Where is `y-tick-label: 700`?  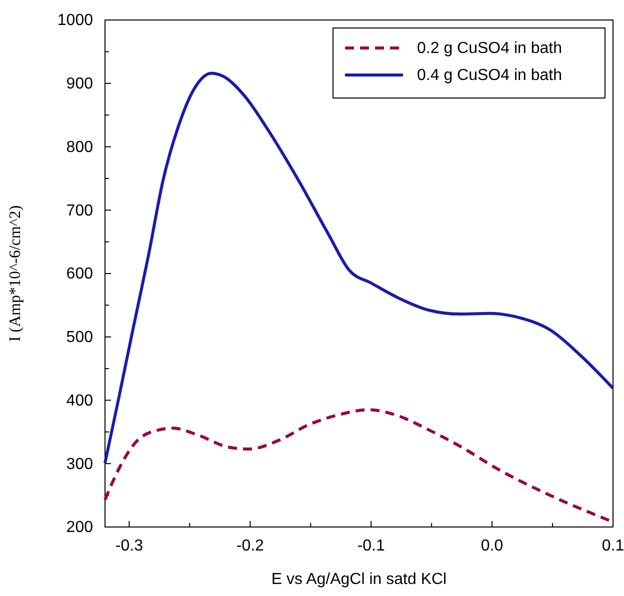 y-tick-label: 700 is located at coordinates (80, 211).